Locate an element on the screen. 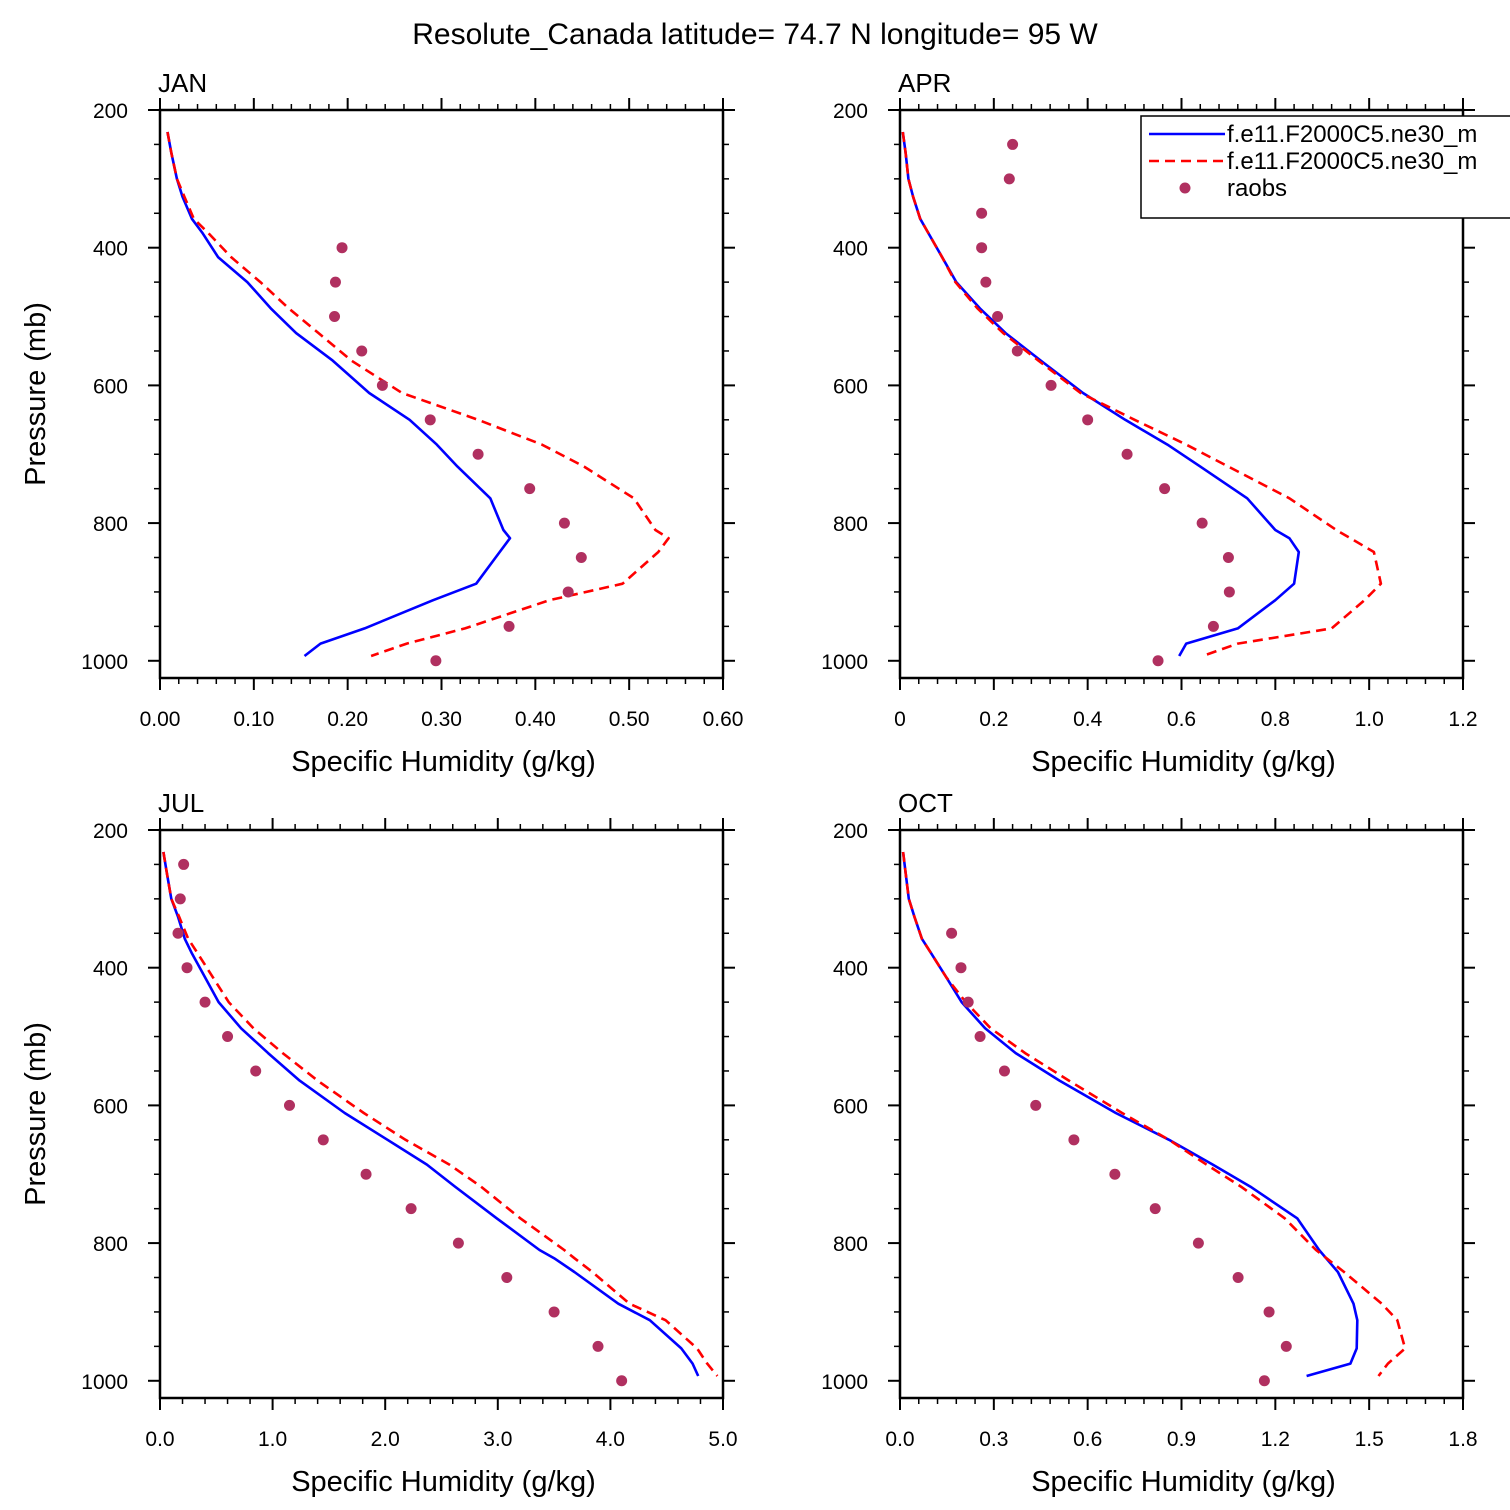 The height and width of the screenshot is (1510, 1510). x-tick-label: 1.0 is located at coordinates (272, 1439).